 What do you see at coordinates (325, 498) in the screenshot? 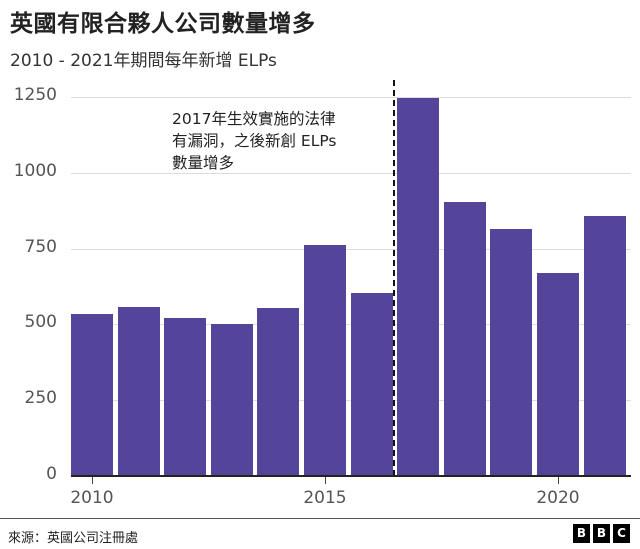
I see `x-tick-label: 2015` at bounding box center [325, 498].